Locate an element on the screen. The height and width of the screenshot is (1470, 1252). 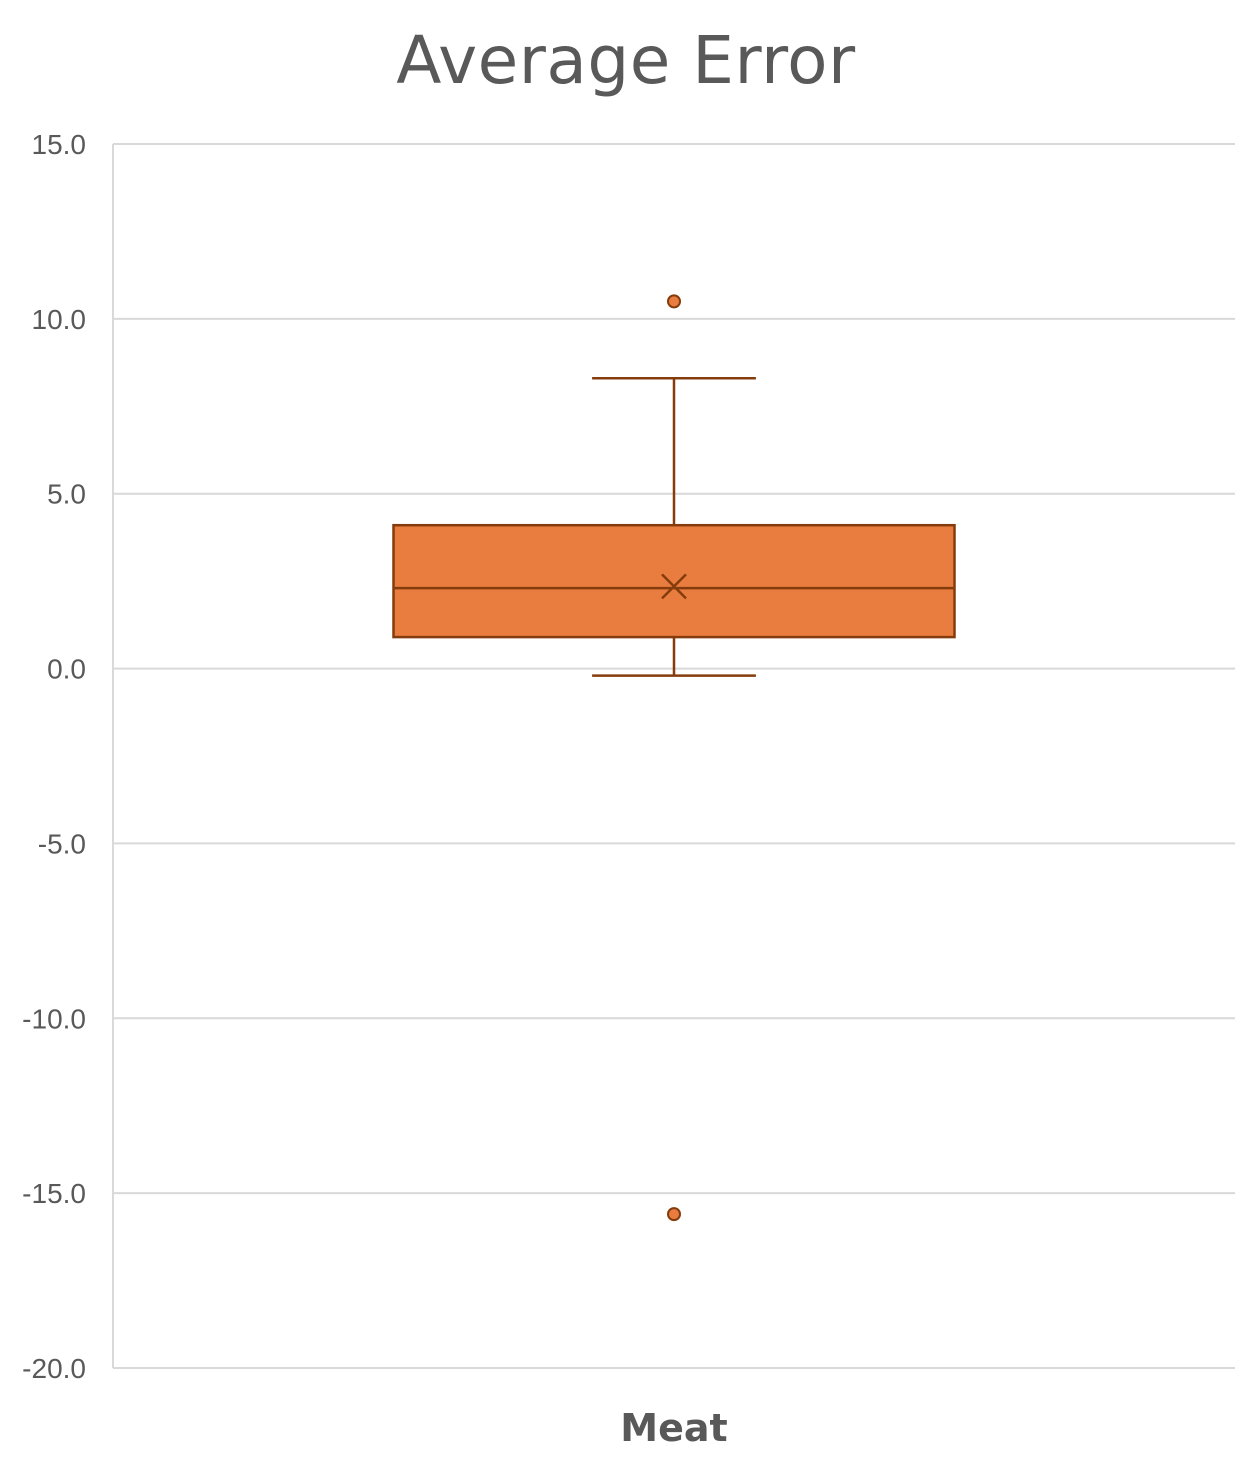
iqr-box is located at coordinates (674, 581).